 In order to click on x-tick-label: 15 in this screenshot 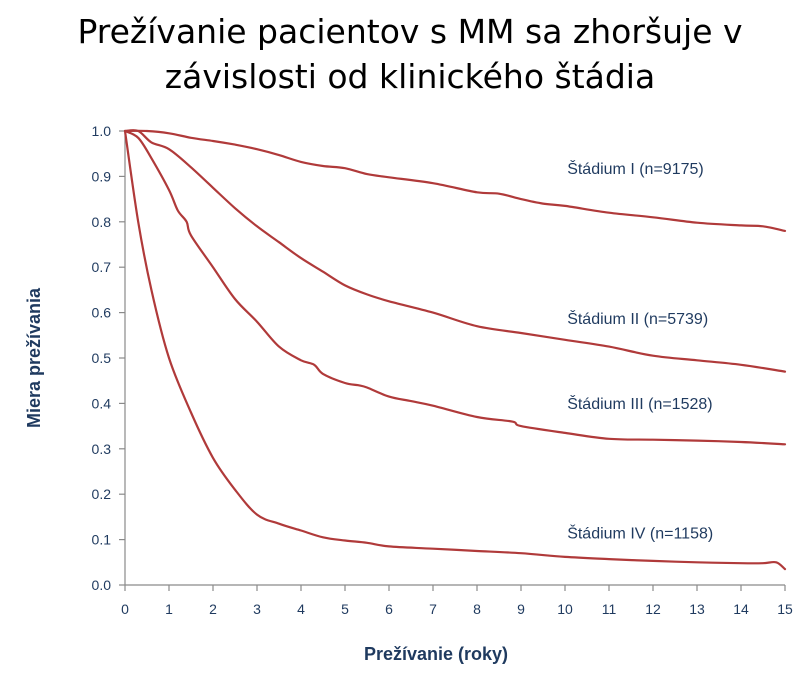, I will do `click(785, 609)`.